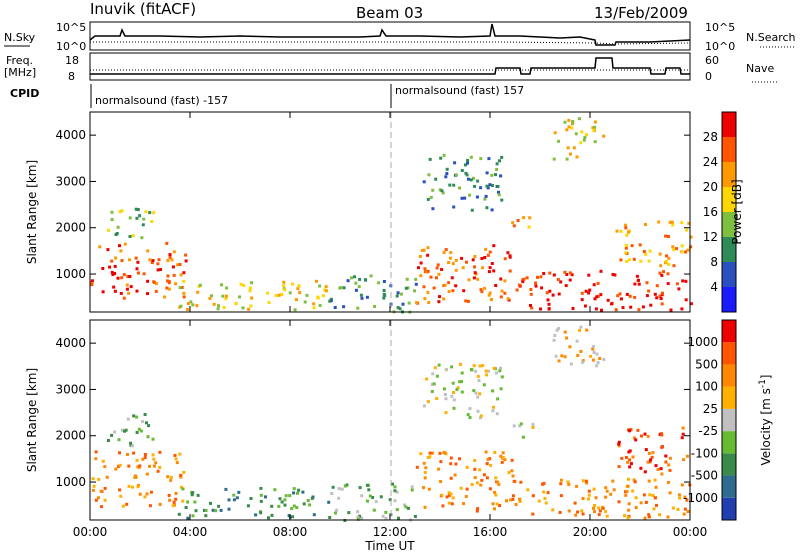 This screenshot has height=554, width=800. I want to click on colorbar-tick-label: 8, so click(714, 262).